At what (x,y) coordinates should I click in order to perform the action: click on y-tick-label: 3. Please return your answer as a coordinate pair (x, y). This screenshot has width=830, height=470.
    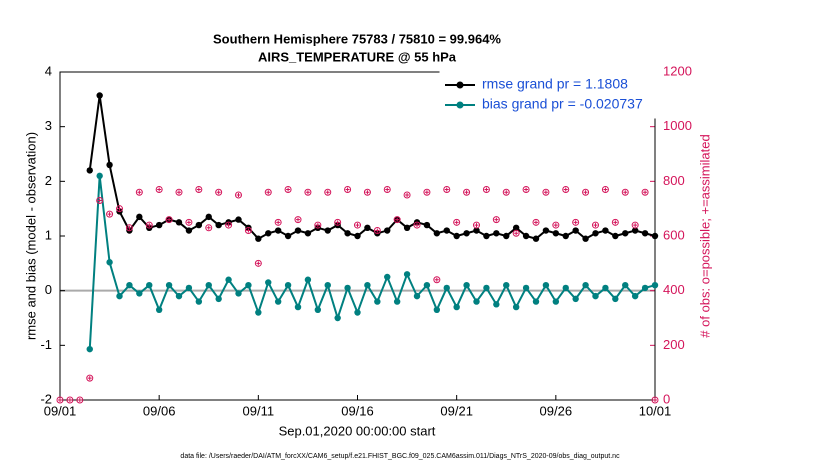
    Looking at the image, I should click on (48, 125).